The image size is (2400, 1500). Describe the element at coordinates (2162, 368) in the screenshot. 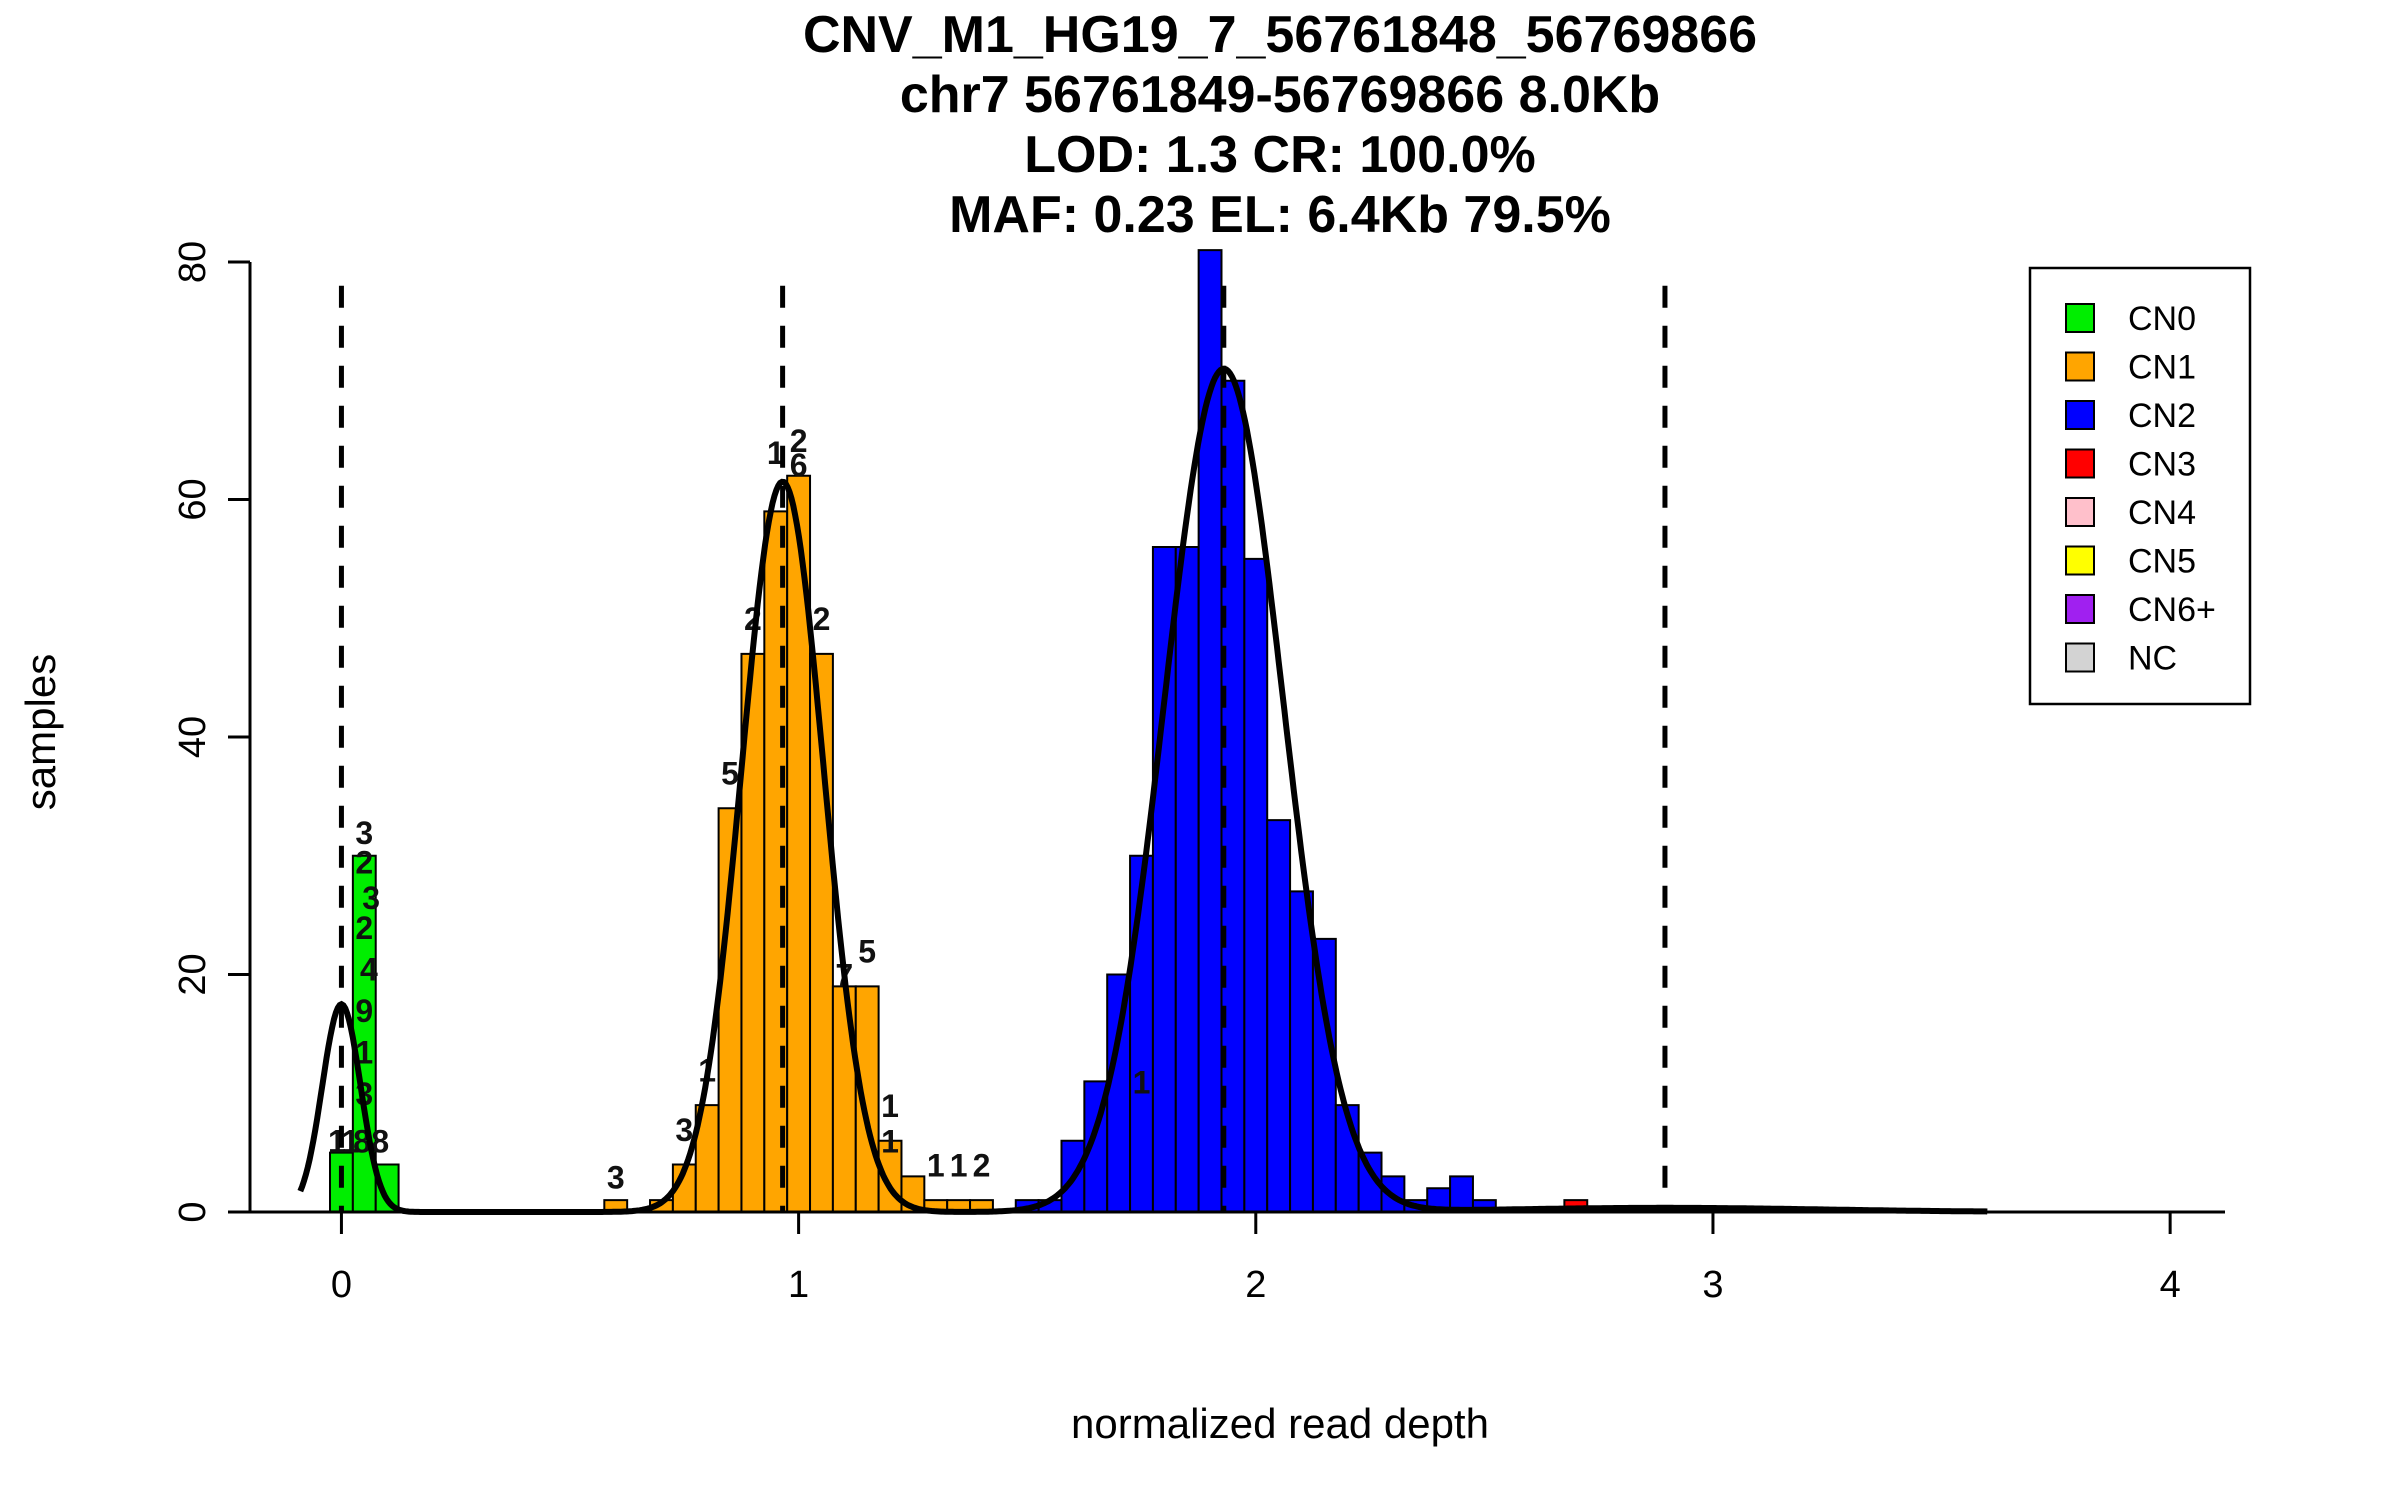

I see `legend-label-cn1: CN1` at that location.